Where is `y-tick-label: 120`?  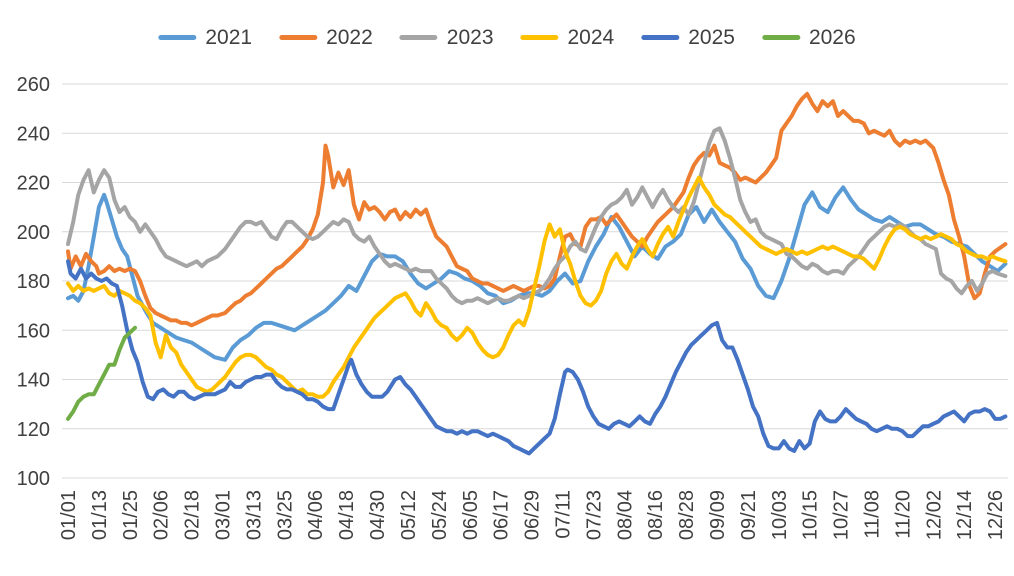 y-tick-label: 120 is located at coordinates (33, 430).